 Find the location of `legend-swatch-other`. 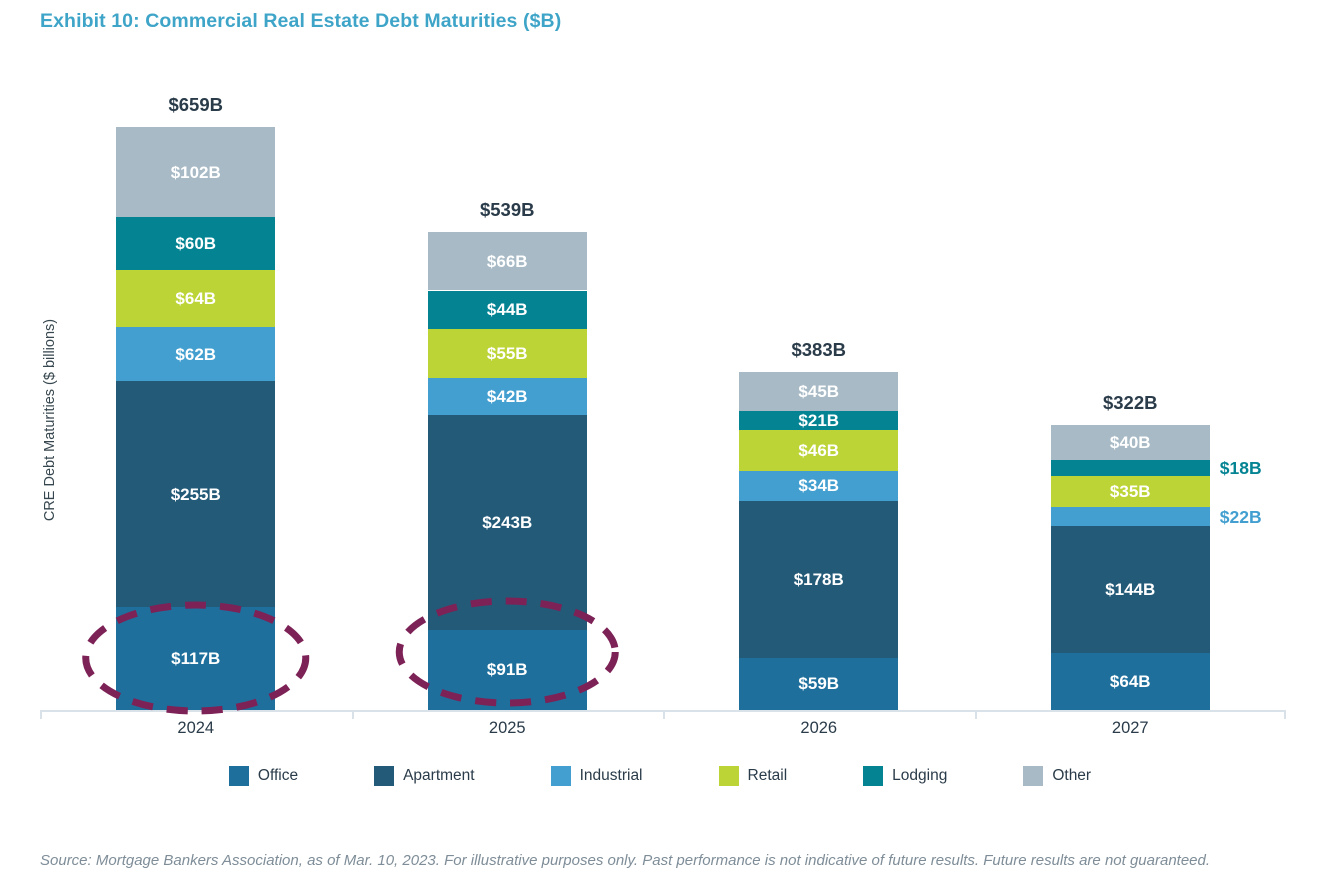

legend-swatch-other is located at coordinates (1033, 776).